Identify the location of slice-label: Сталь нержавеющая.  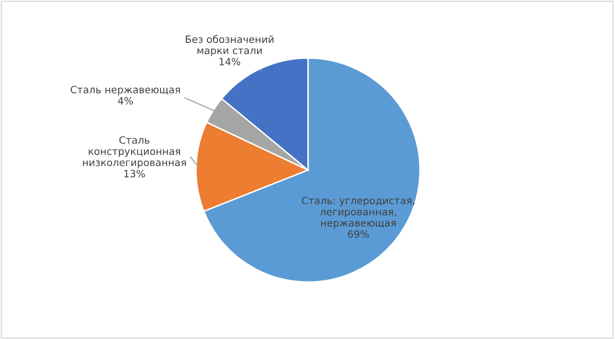
(125, 91).